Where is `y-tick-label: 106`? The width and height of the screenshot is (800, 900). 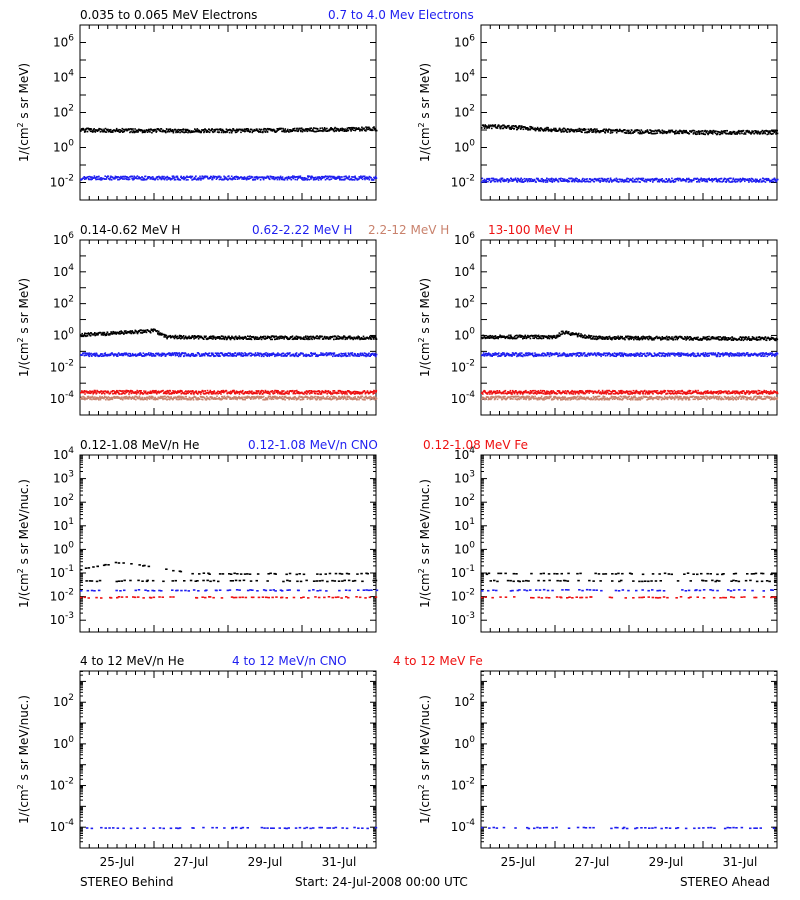 y-tick-label: 106 is located at coordinates (63, 239).